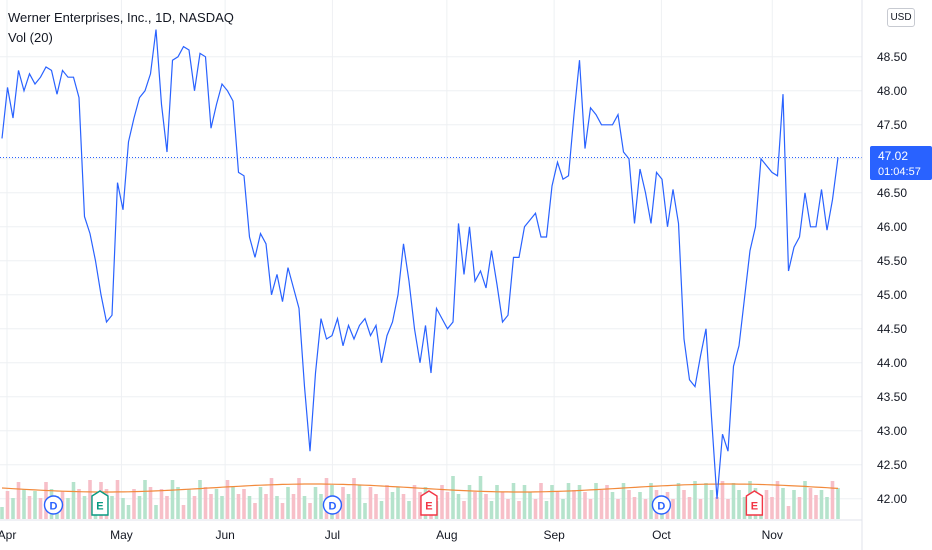 This screenshot has height=550, width=932. What do you see at coordinates (391, 535) in the screenshot?
I see `time-axis: Apr May Jun Jul Aug Sep Oct Nov` at bounding box center [391, 535].